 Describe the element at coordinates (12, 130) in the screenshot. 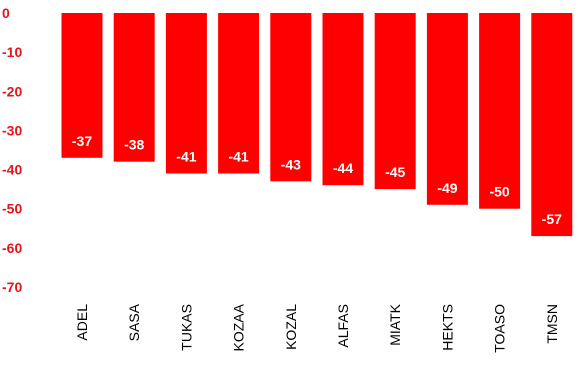

I see `y-tick-label: -30` at that location.